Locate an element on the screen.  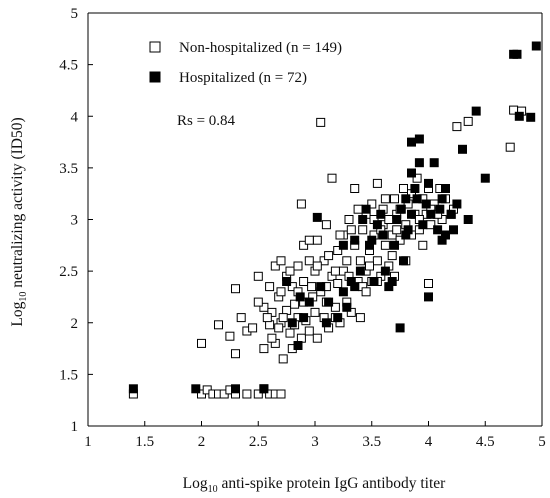
y-tick-label: 3 is located at coordinates (75, 221).